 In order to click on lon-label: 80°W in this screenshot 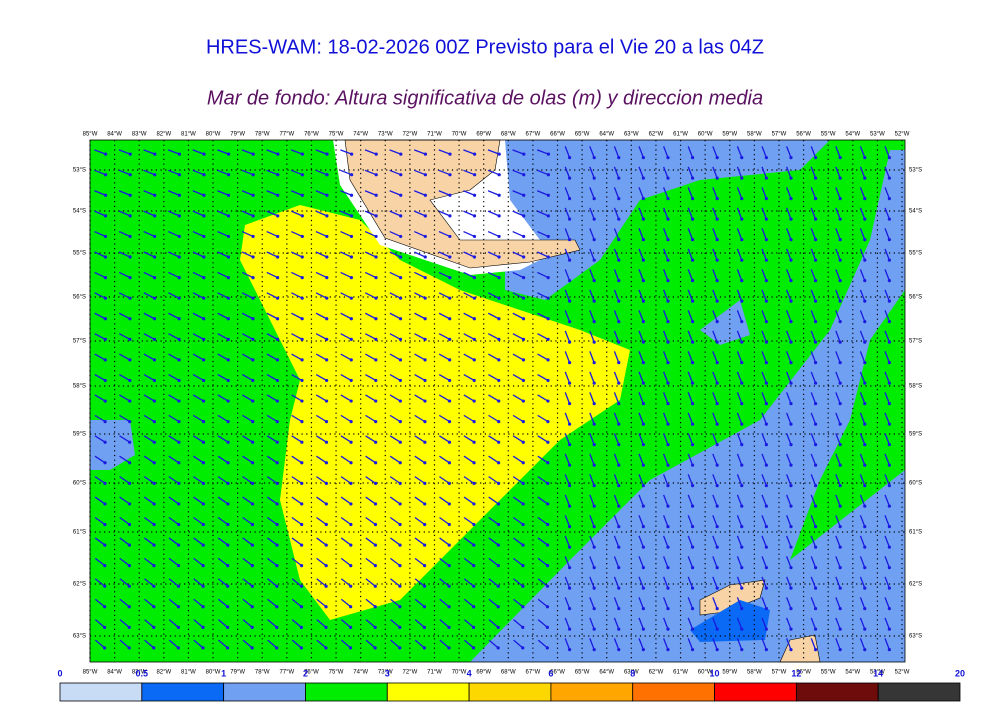, I will do `click(213, 135)`.